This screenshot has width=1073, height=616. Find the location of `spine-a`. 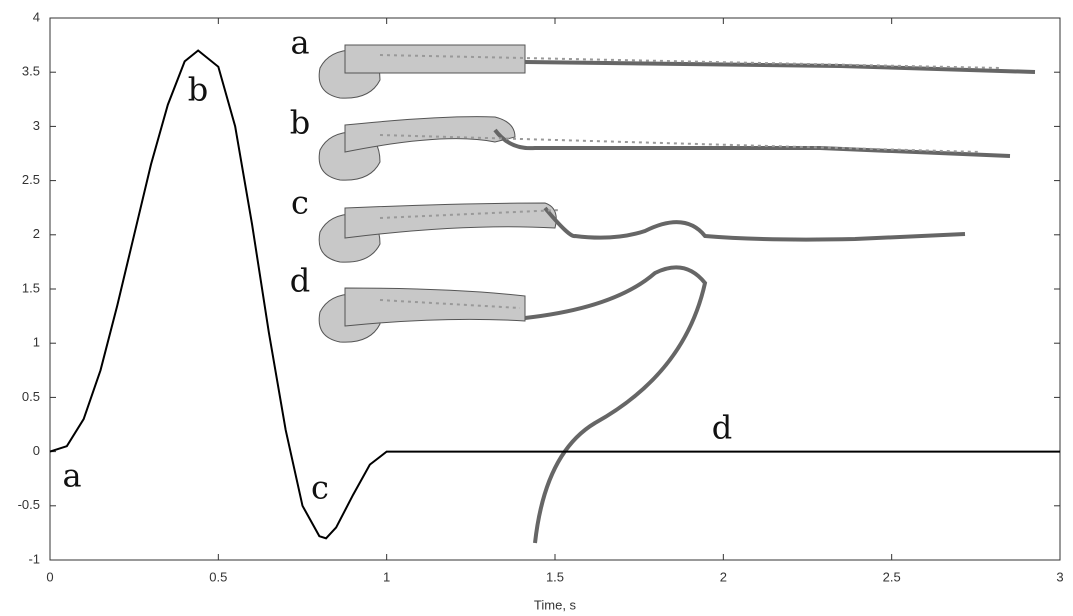

spine-a is located at coordinates (677, 71).